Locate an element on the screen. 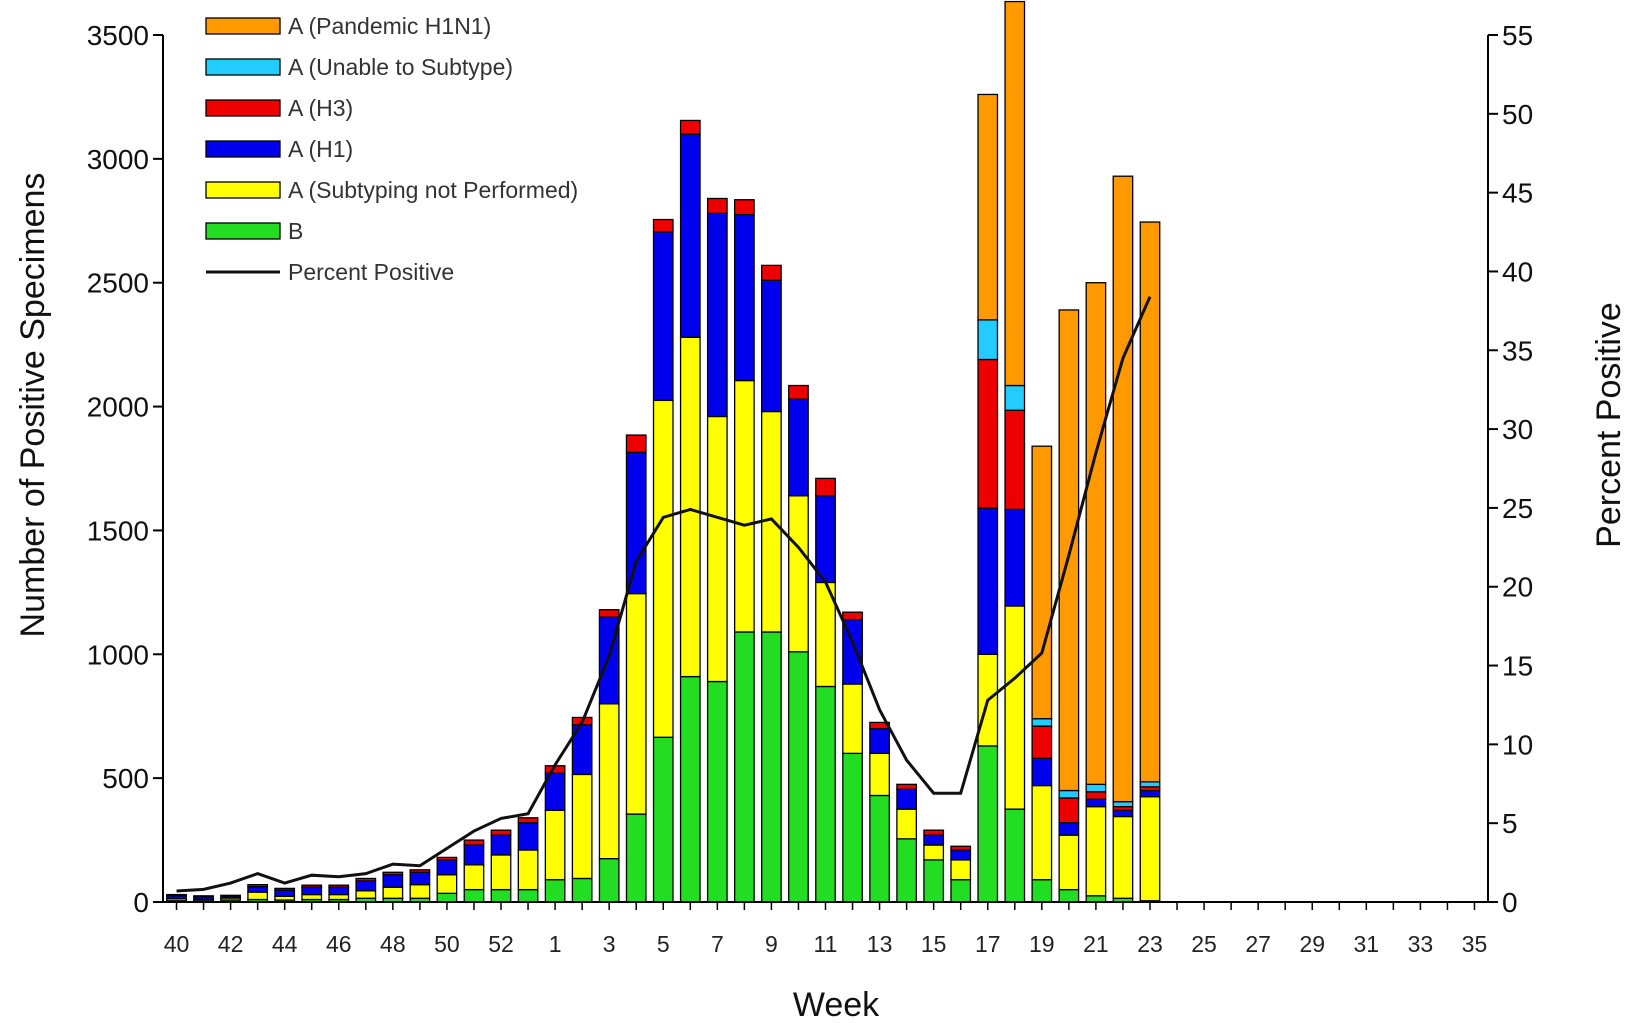 The width and height of the screenshot is (1646, 1023). y-tick-label: 2000 is located at coordinates (118, 407).